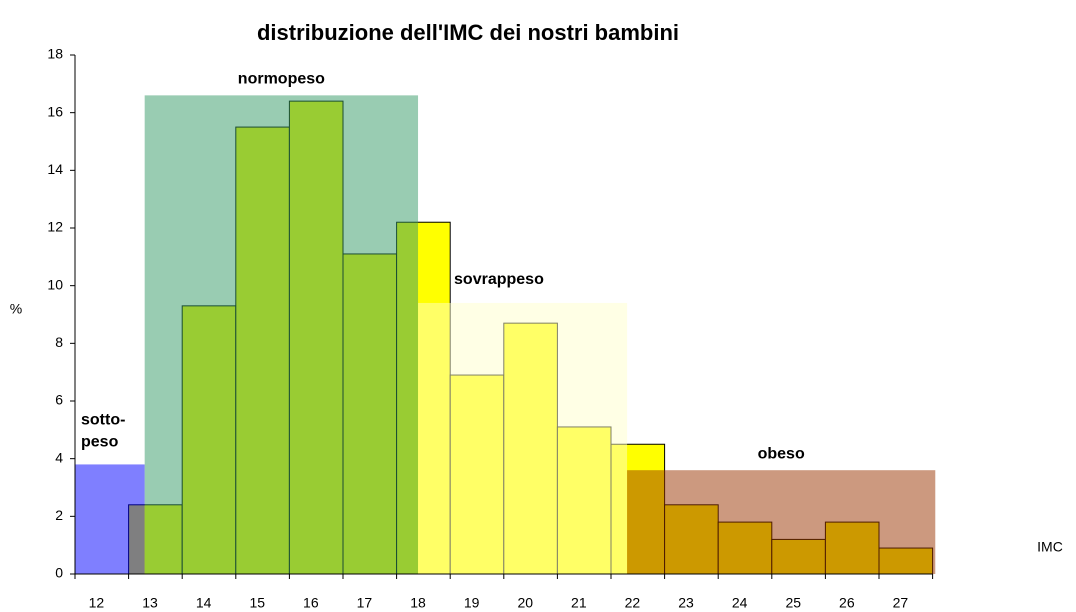  I want to click on x-tick-label: 23, so click(686, 603).